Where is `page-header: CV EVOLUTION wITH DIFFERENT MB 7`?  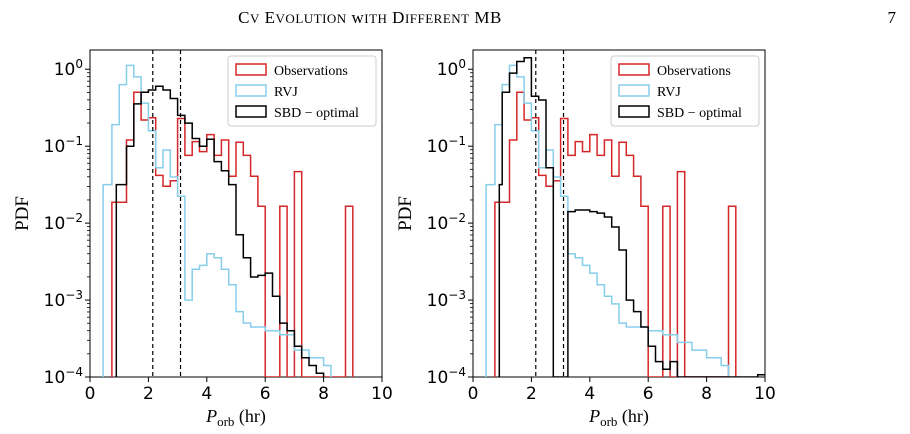
page-header: CV EVOLUTION wITH DIFFERENT MB 7 is located at coordinates (455, 18).